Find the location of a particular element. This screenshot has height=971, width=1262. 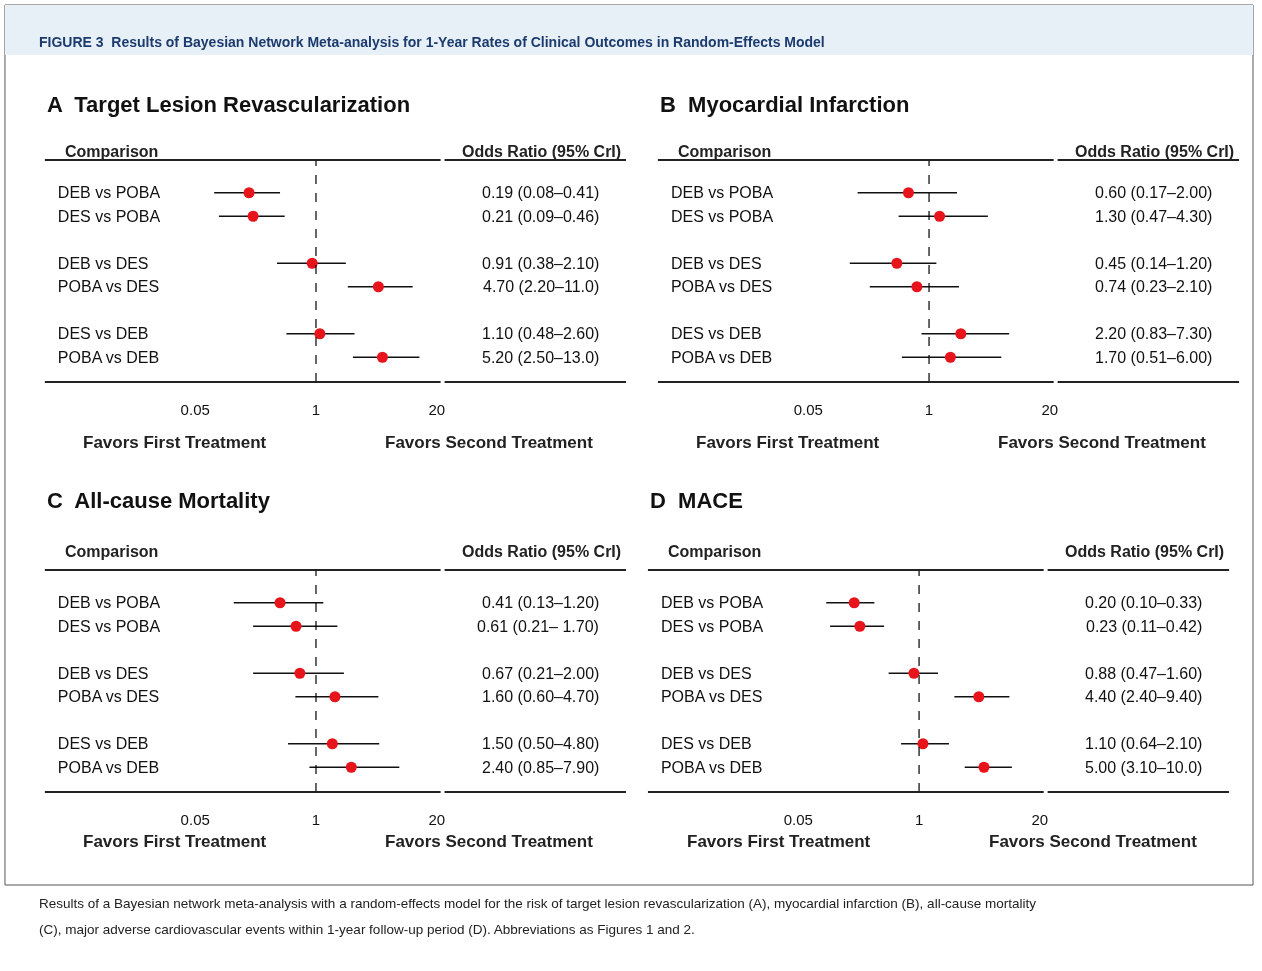

data-label: 1.10 (0.48–2.60) is located at coordinates (541, 333).